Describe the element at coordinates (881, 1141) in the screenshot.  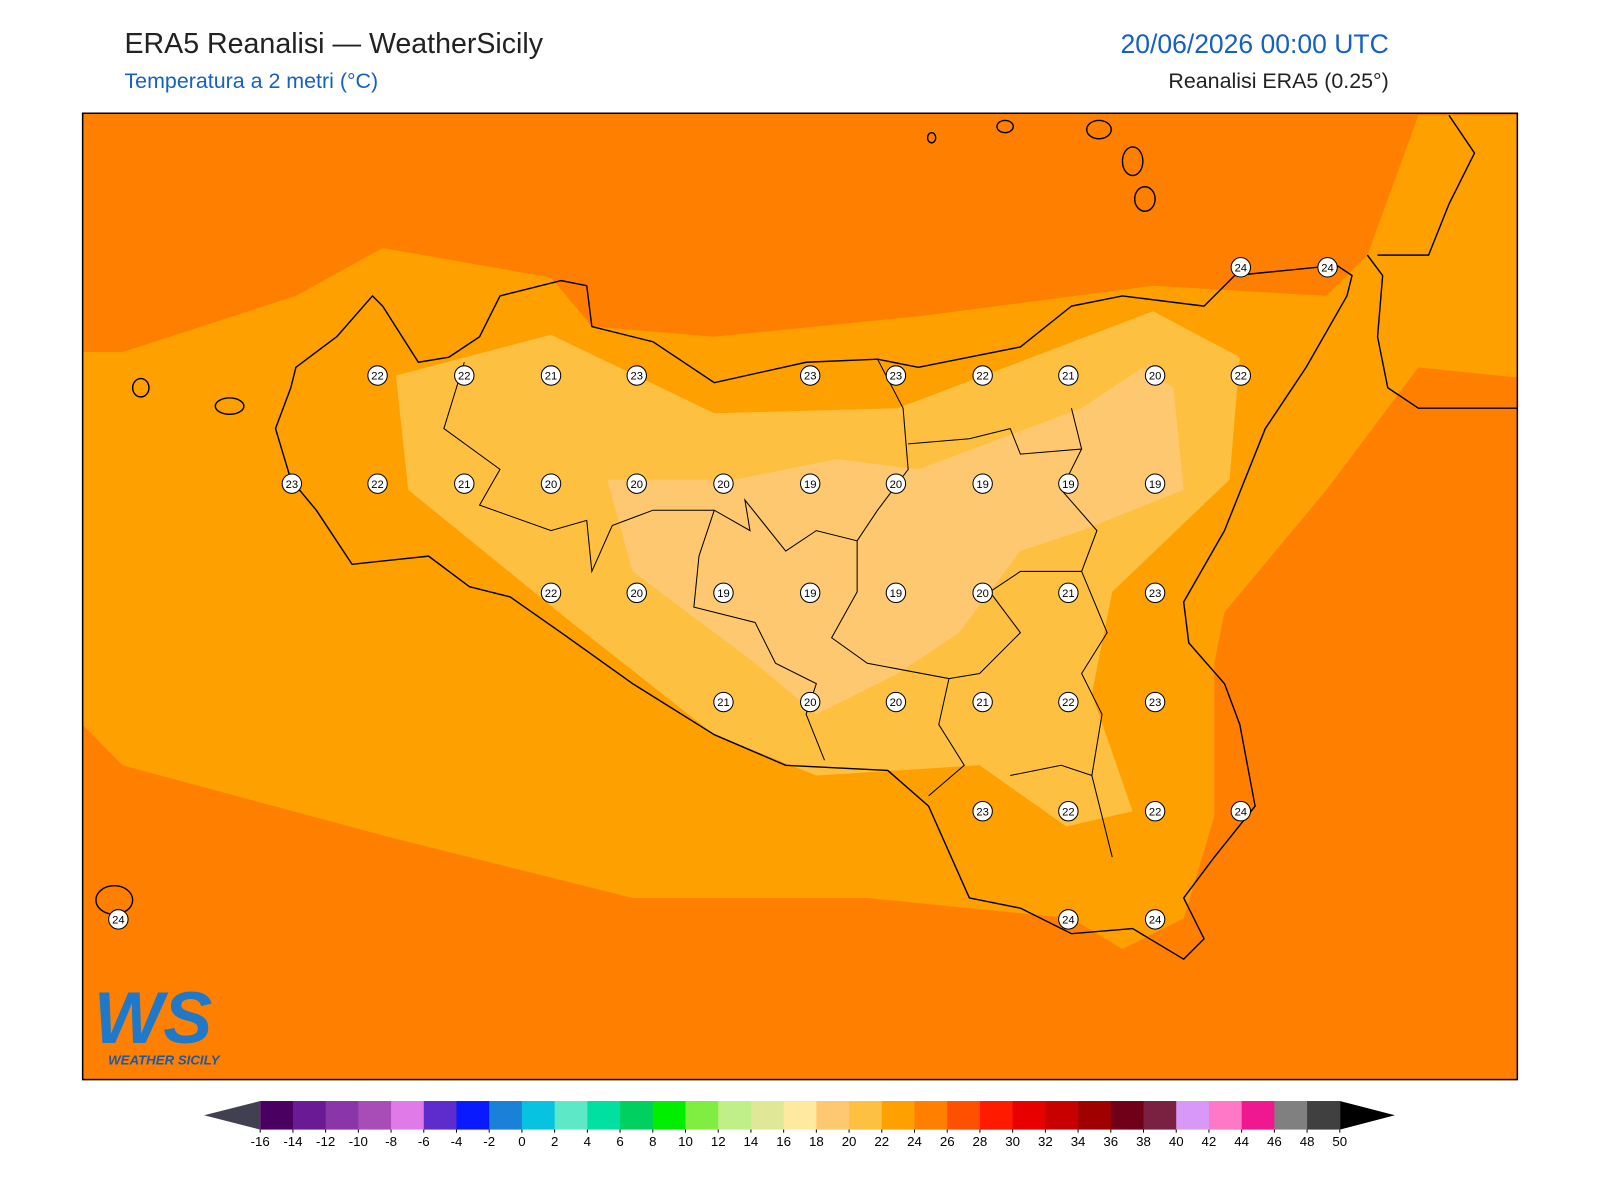
I see `colorbar-tick-label: 22` at that location.